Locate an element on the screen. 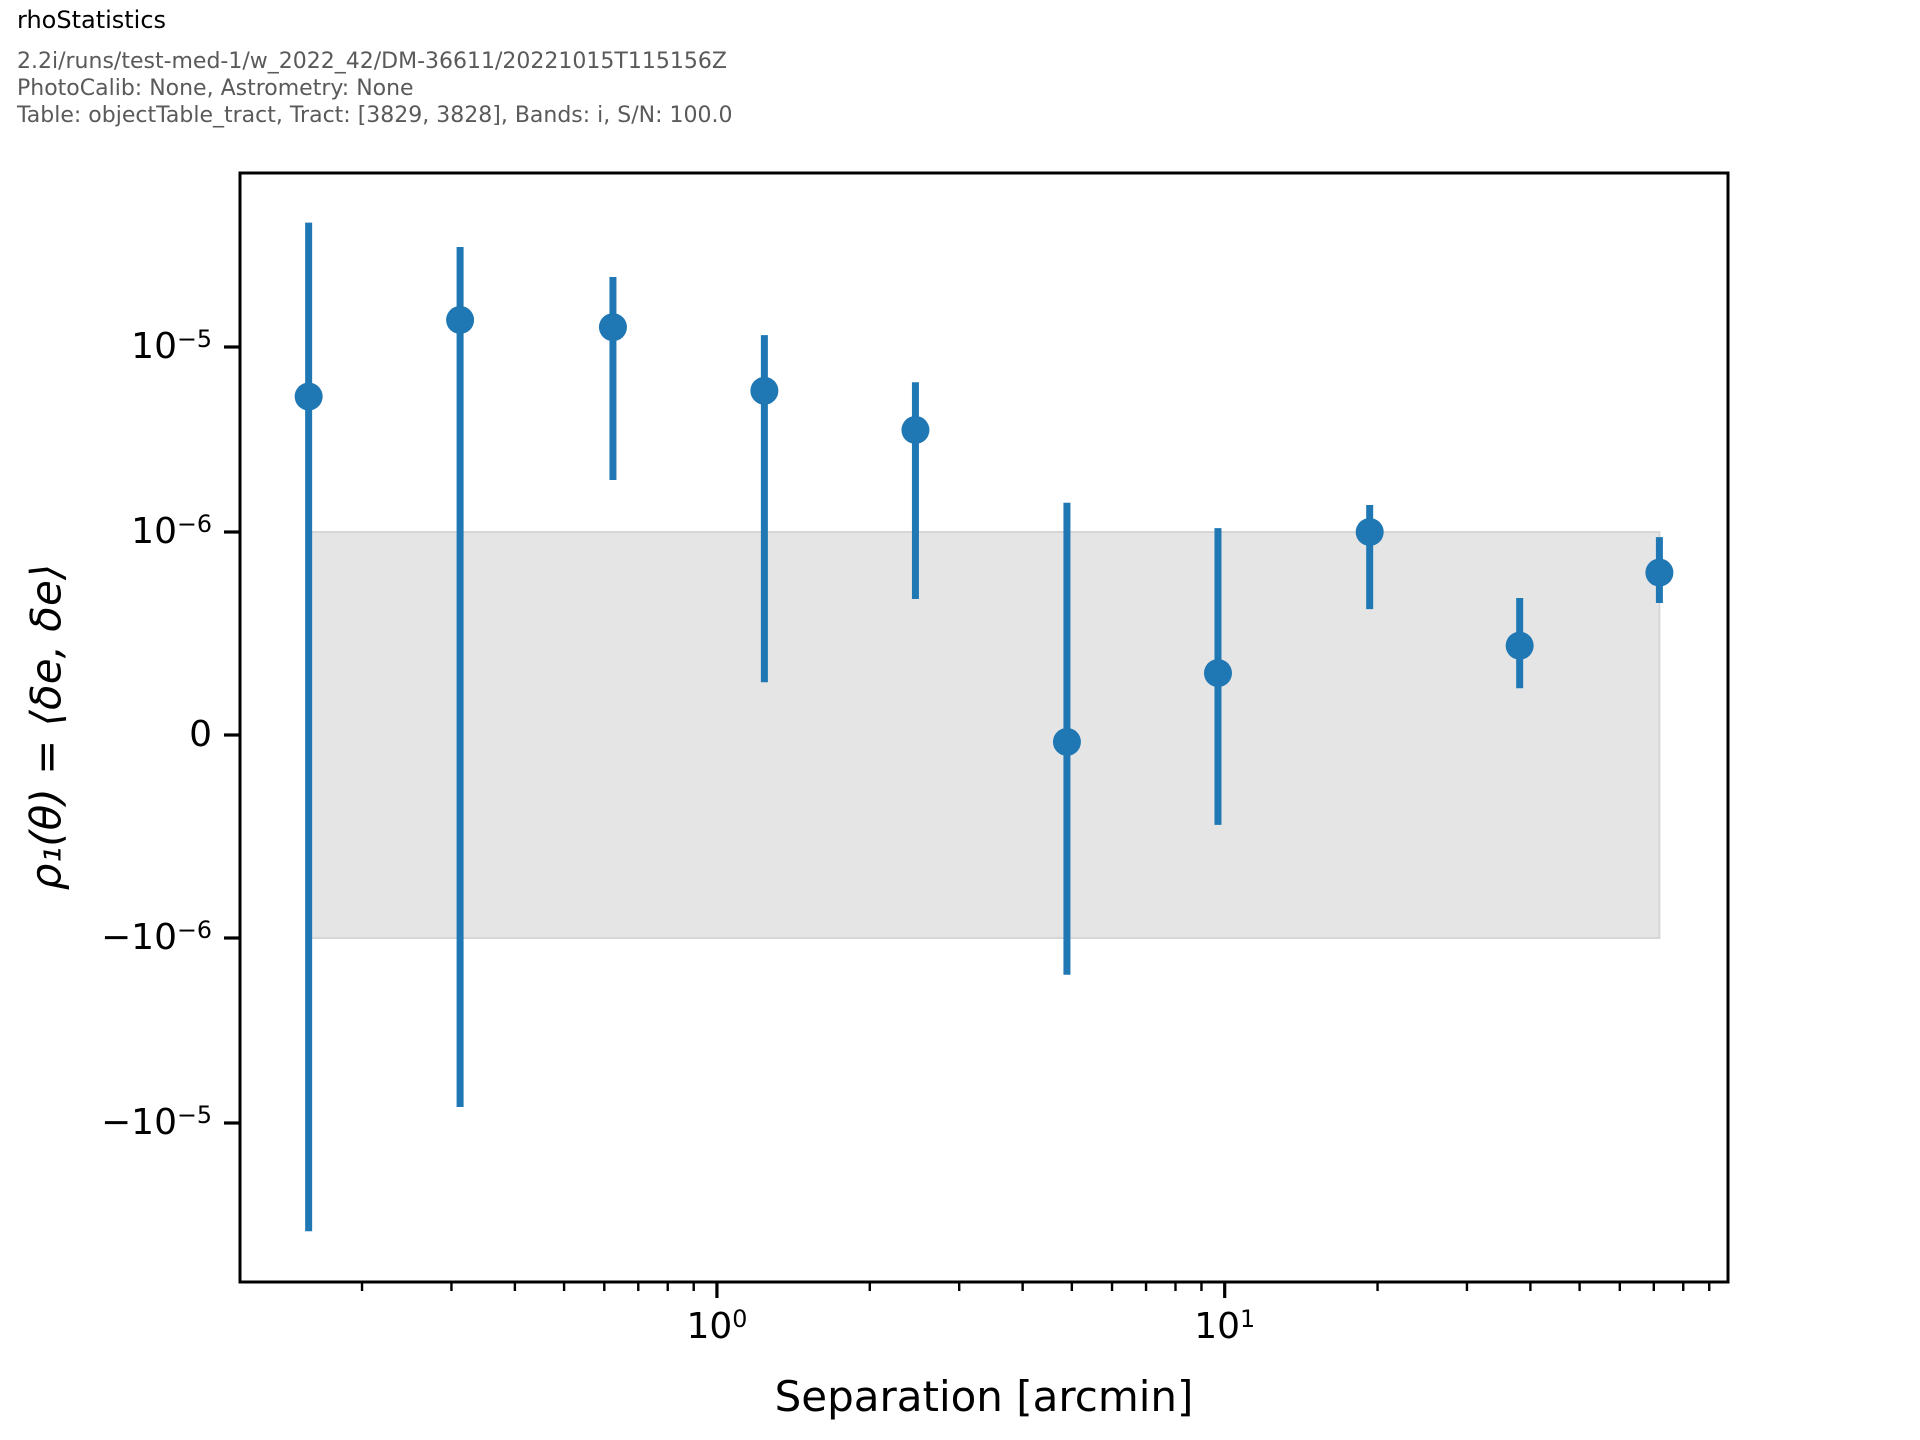 This screenshot has width=1920, height=1440. x-axis-label: Separation [arcmin] is located at coordinates (984, 1396).